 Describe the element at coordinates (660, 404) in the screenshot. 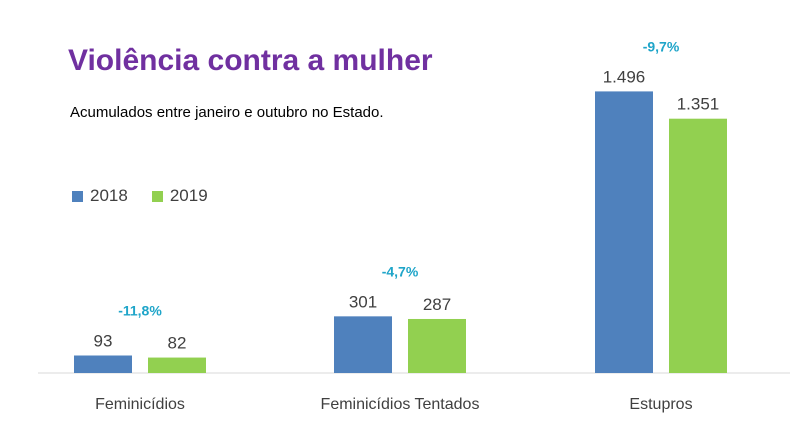

I see `category-label-2: Estupros` at that location.